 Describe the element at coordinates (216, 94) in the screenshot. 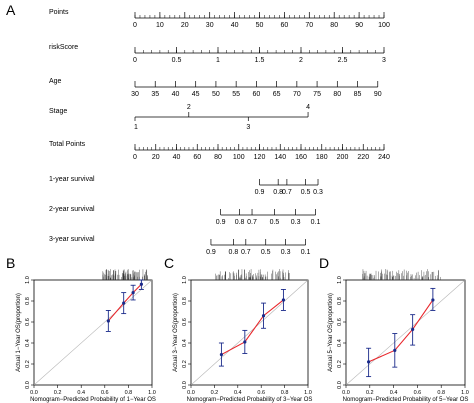

I see `tick-label: 50` at that location.